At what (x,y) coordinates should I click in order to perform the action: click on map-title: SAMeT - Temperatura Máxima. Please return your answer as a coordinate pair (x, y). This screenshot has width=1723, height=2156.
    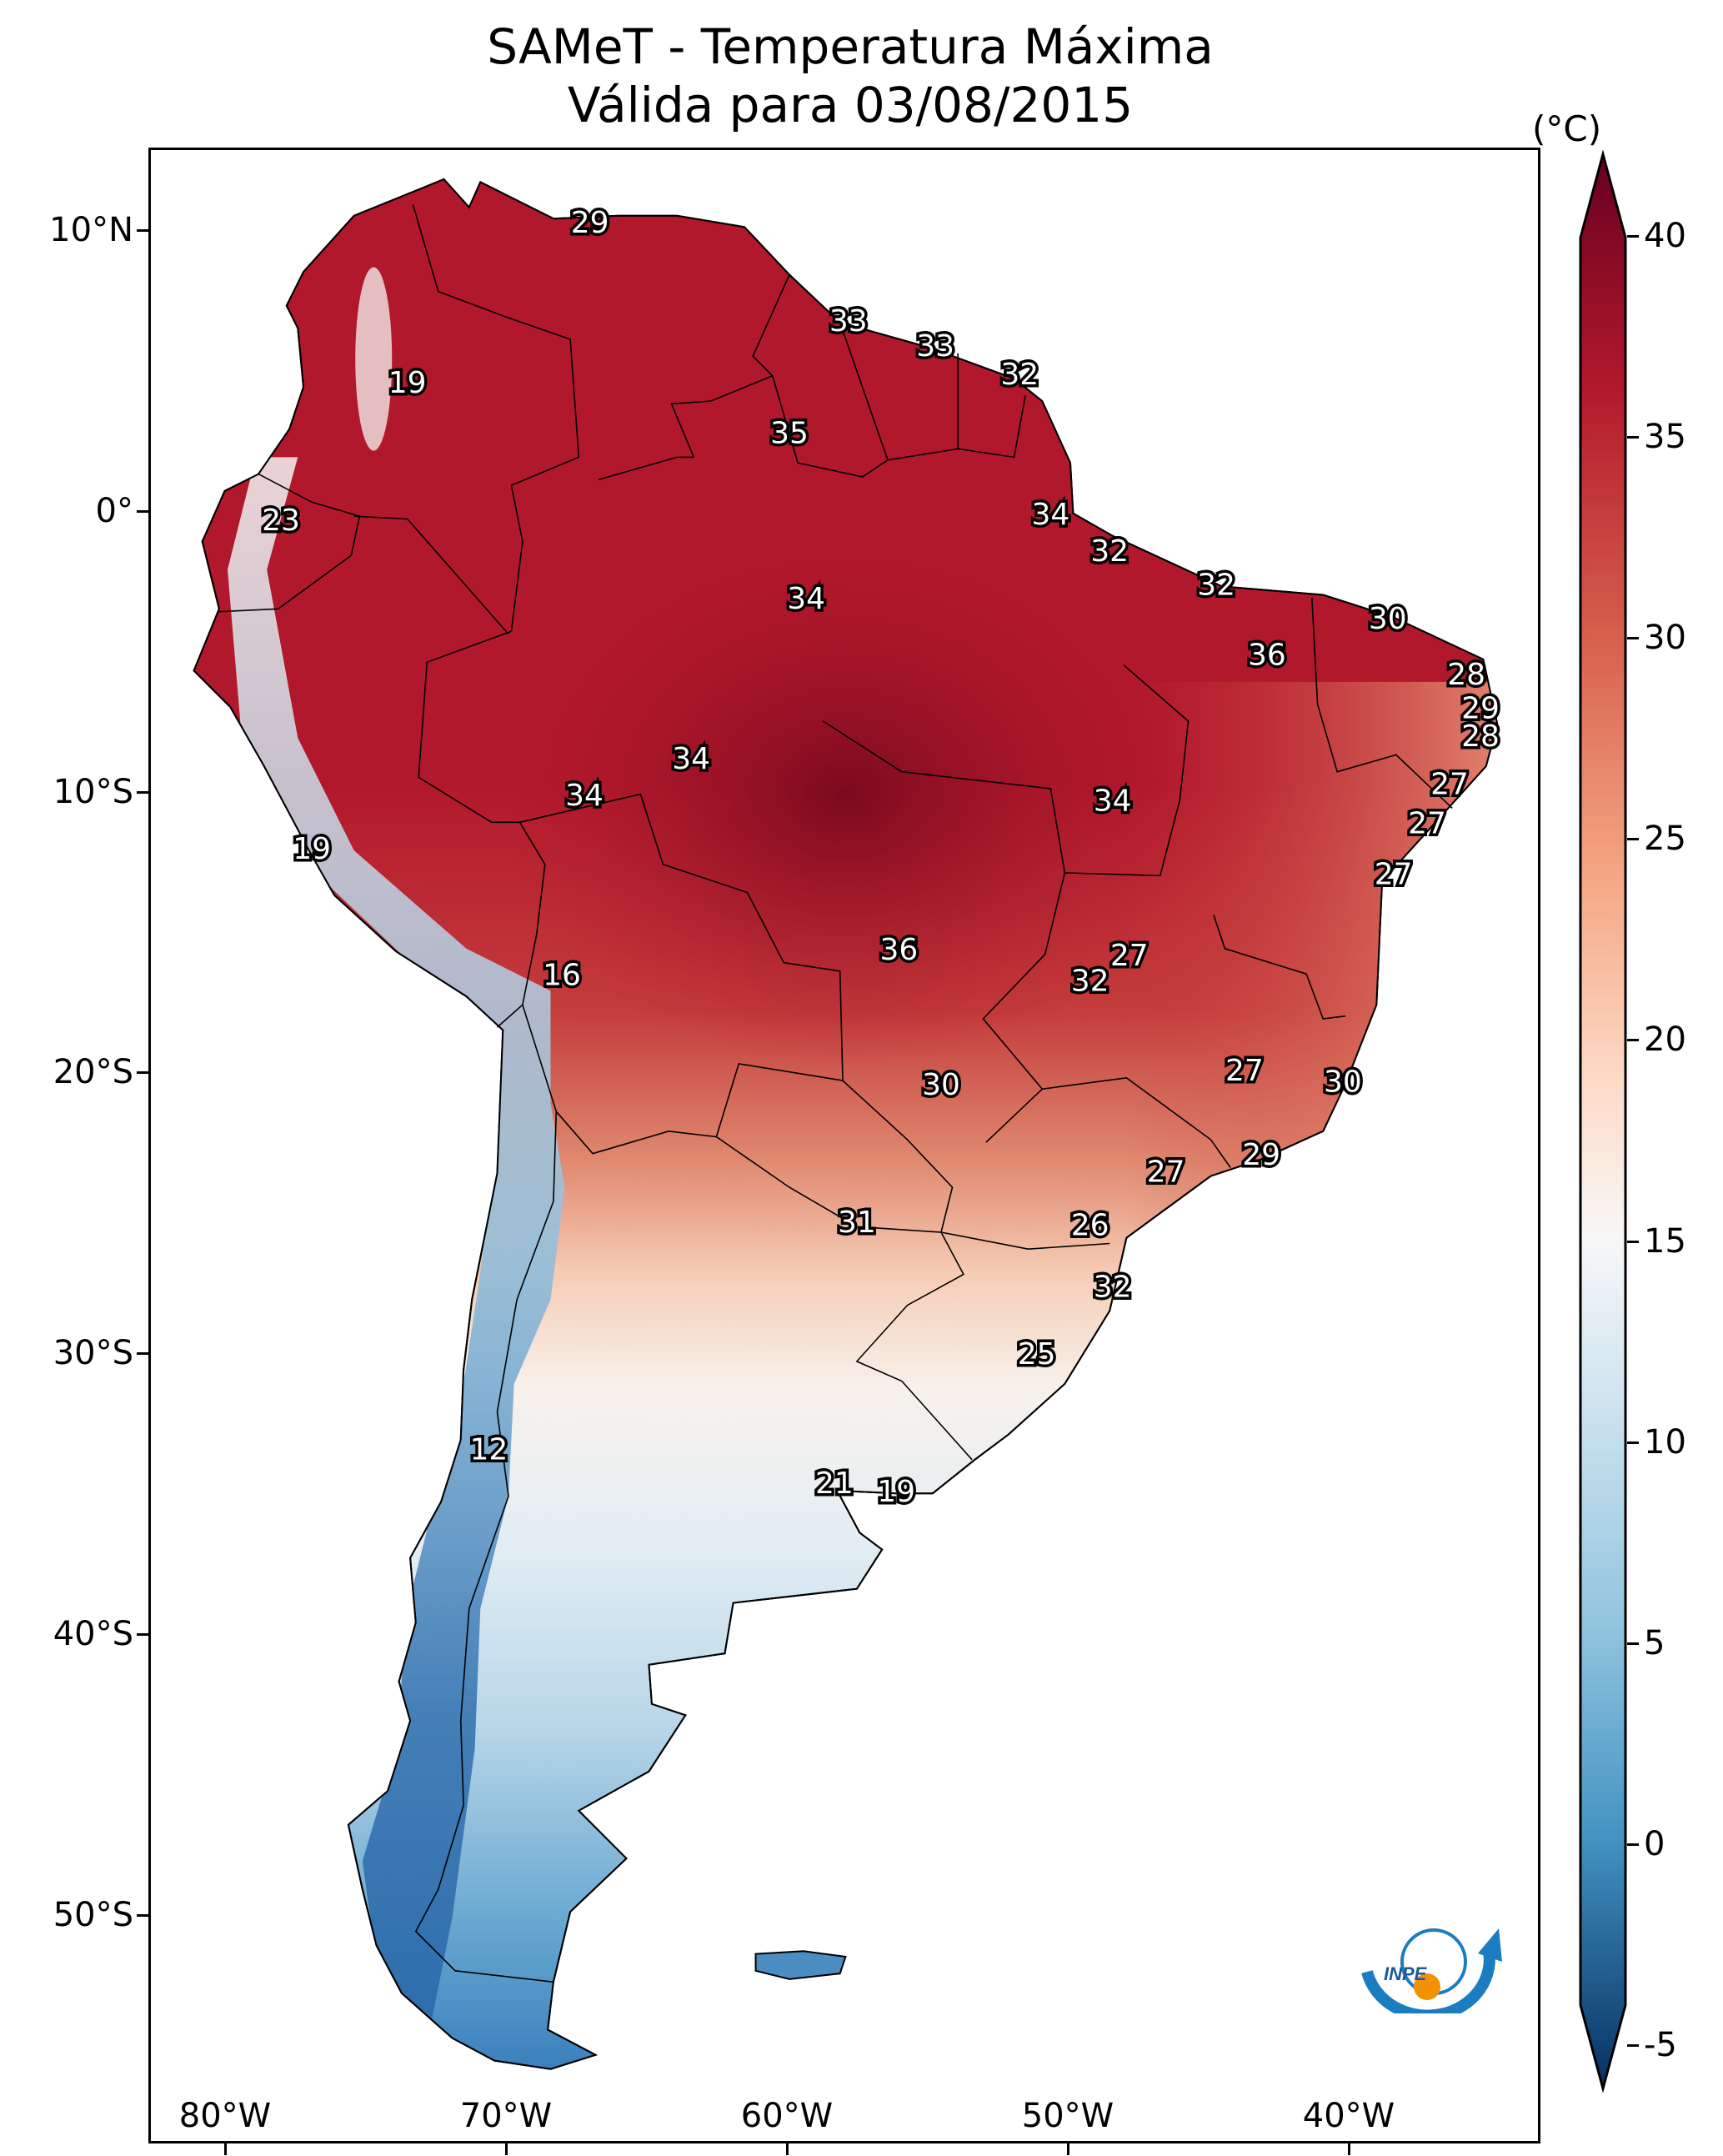
    Looking at the image, I should click on (850, 46).